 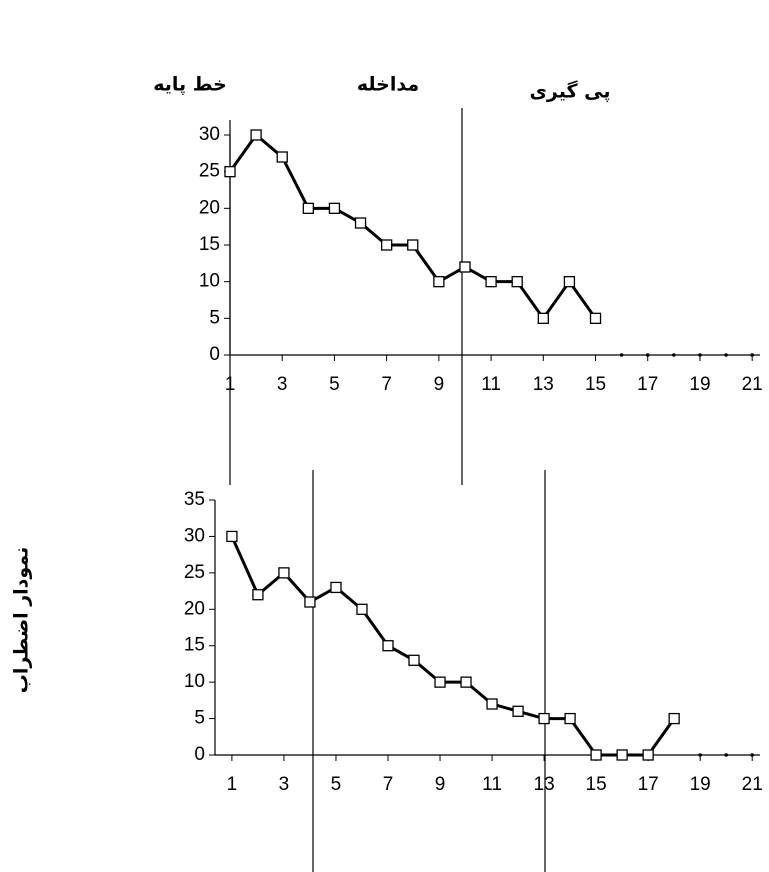 I want to click on phase-label: پی گیری, so click(x=569, y=91).